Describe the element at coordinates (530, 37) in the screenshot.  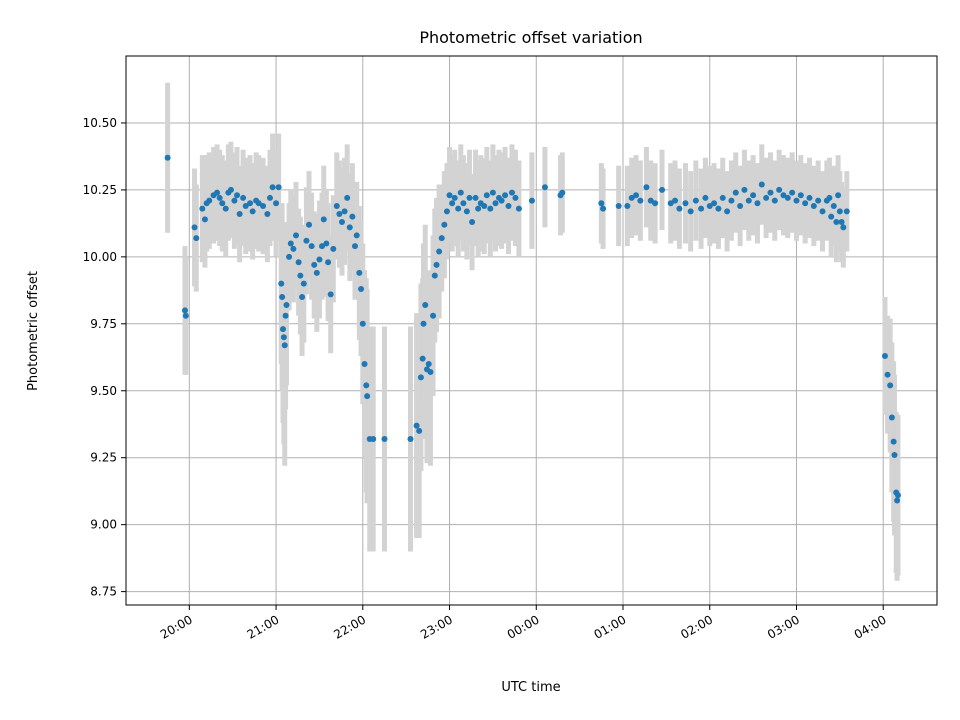
I see `chart-title: Photometric offset variation` at that location.